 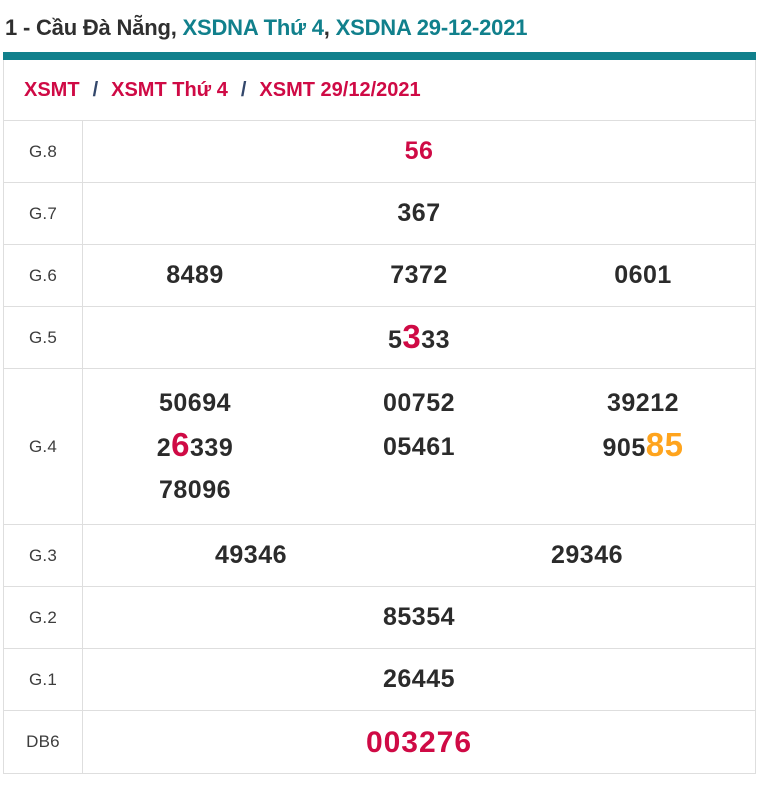 I want to click on digits: 8489, so click(x=195, y=275).